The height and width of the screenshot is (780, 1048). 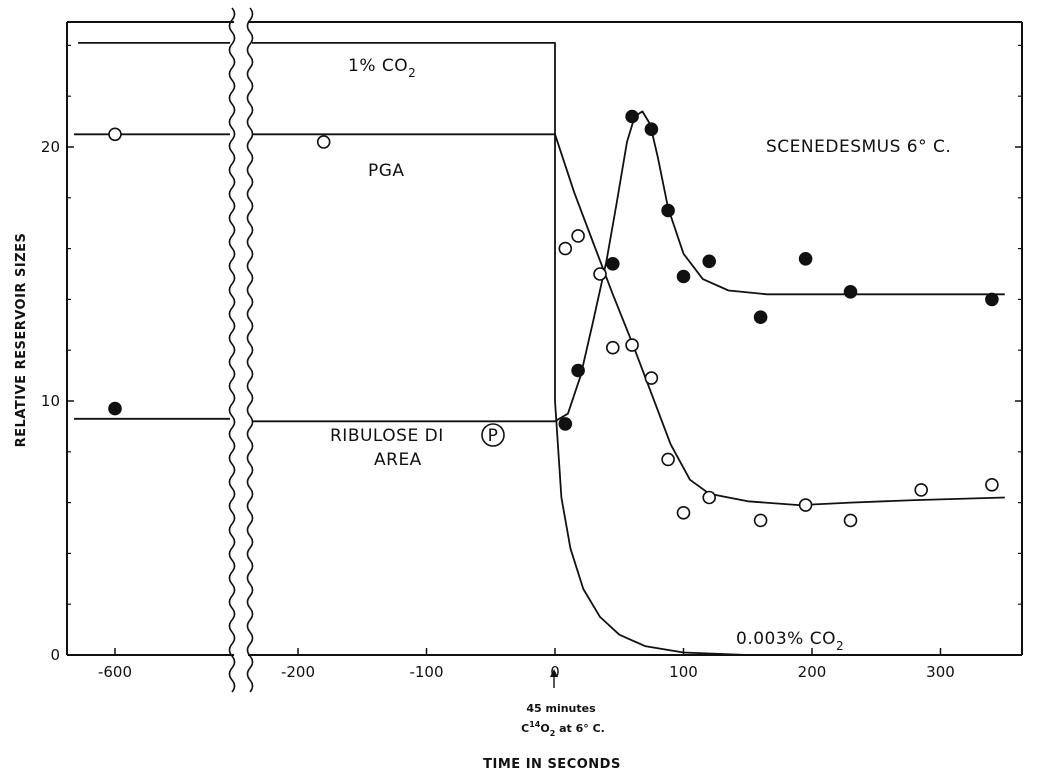 What do you see at coordinates (21, 340) in the screenshot?
I see `y-axis-title: RELATIVE RESERVOIR SIZES` at bounding box center [21, 340].